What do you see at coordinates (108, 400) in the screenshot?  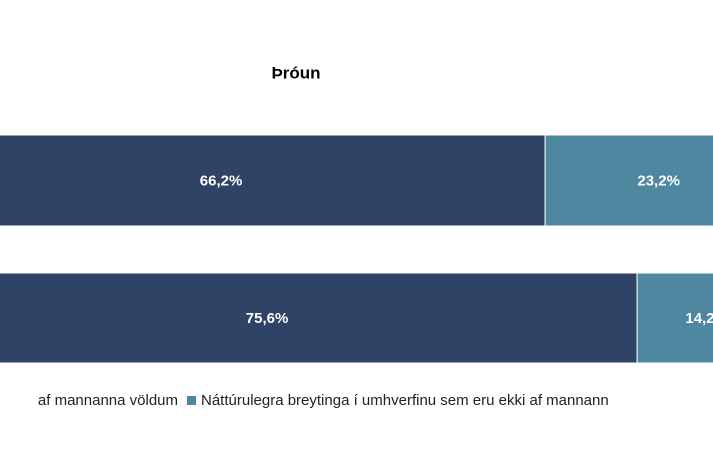 I see `legend-label: af mannanna völdum` at bounding box center [108, 400].